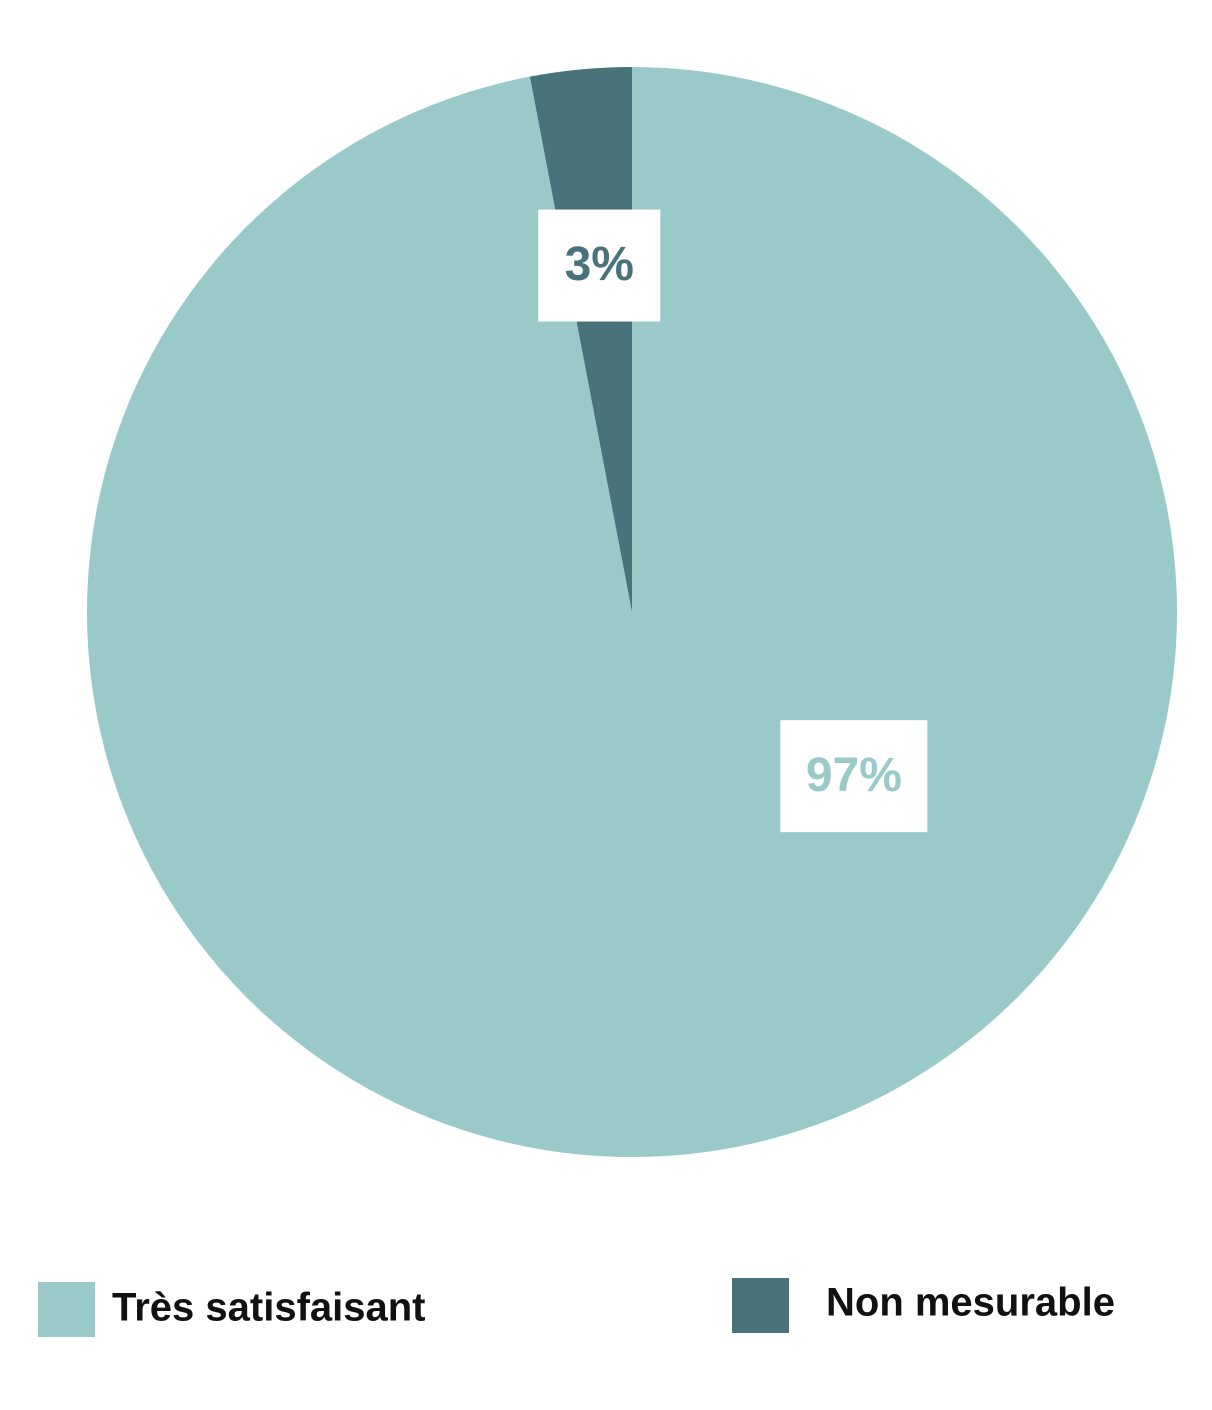  Describe the element at coordinates (970, 1303) in the screenshot. I see `legend-label: Non mesurable` at that location.